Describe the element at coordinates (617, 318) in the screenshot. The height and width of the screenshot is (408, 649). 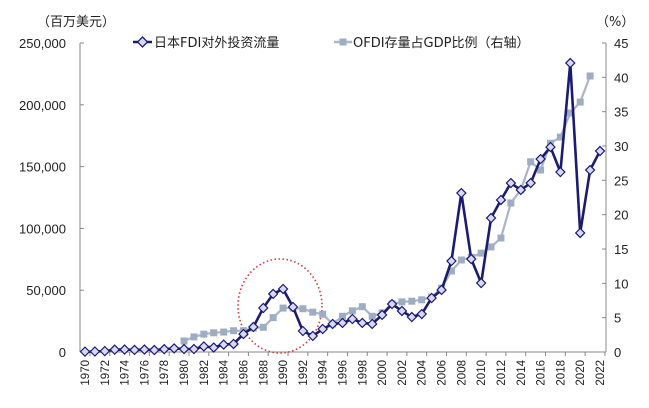
I see `right-tick-label: 5` at that location.